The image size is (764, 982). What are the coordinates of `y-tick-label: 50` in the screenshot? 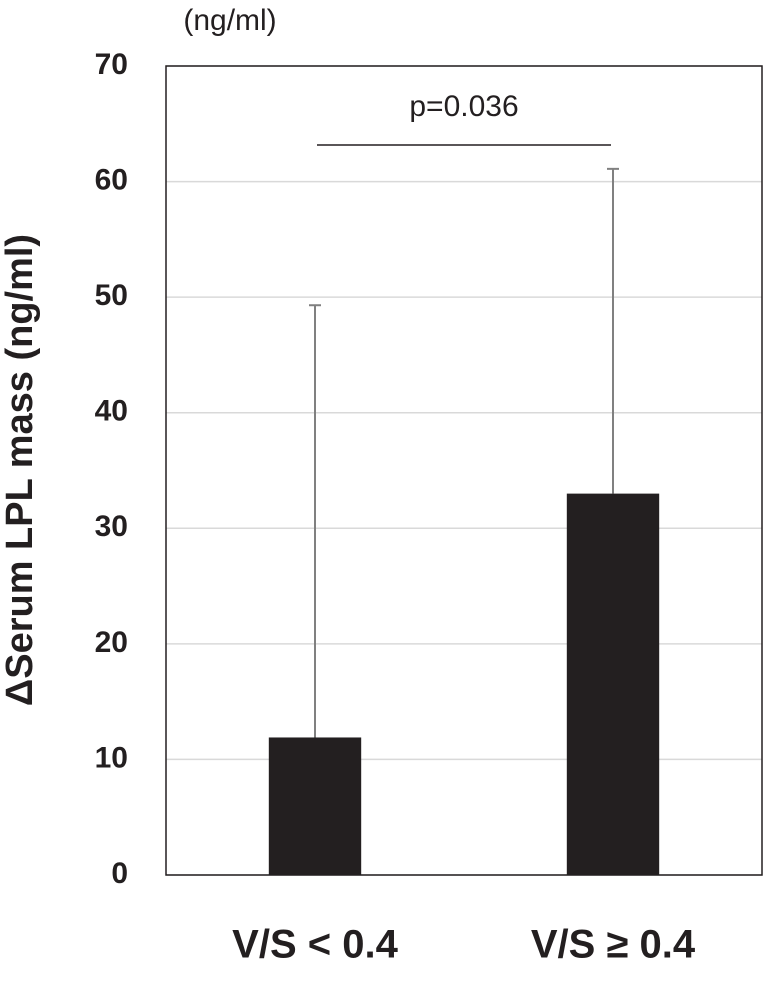 It's located at (111, 295).